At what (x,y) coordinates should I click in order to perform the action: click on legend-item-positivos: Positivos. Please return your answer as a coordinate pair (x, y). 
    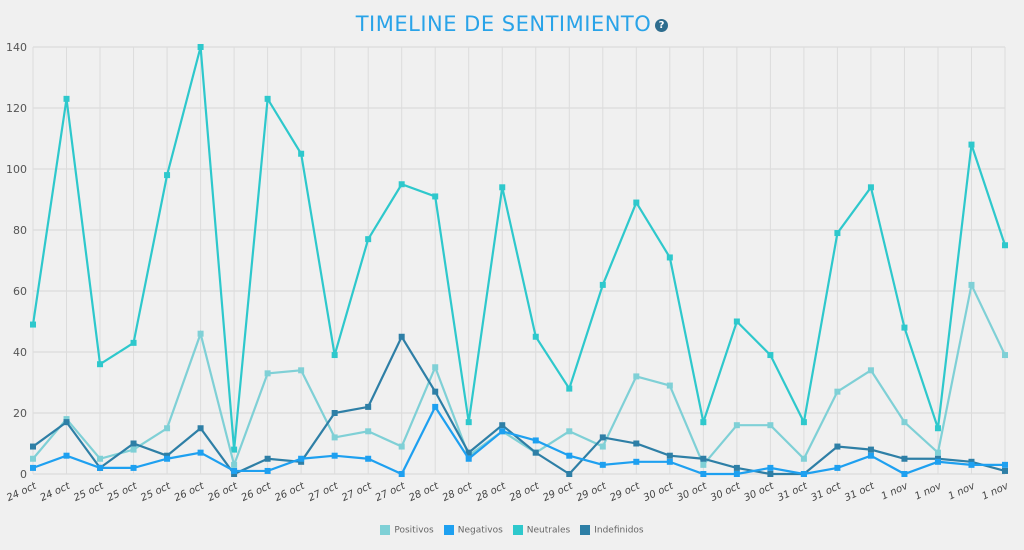
    Looking at the image, I should click on (407, 530).